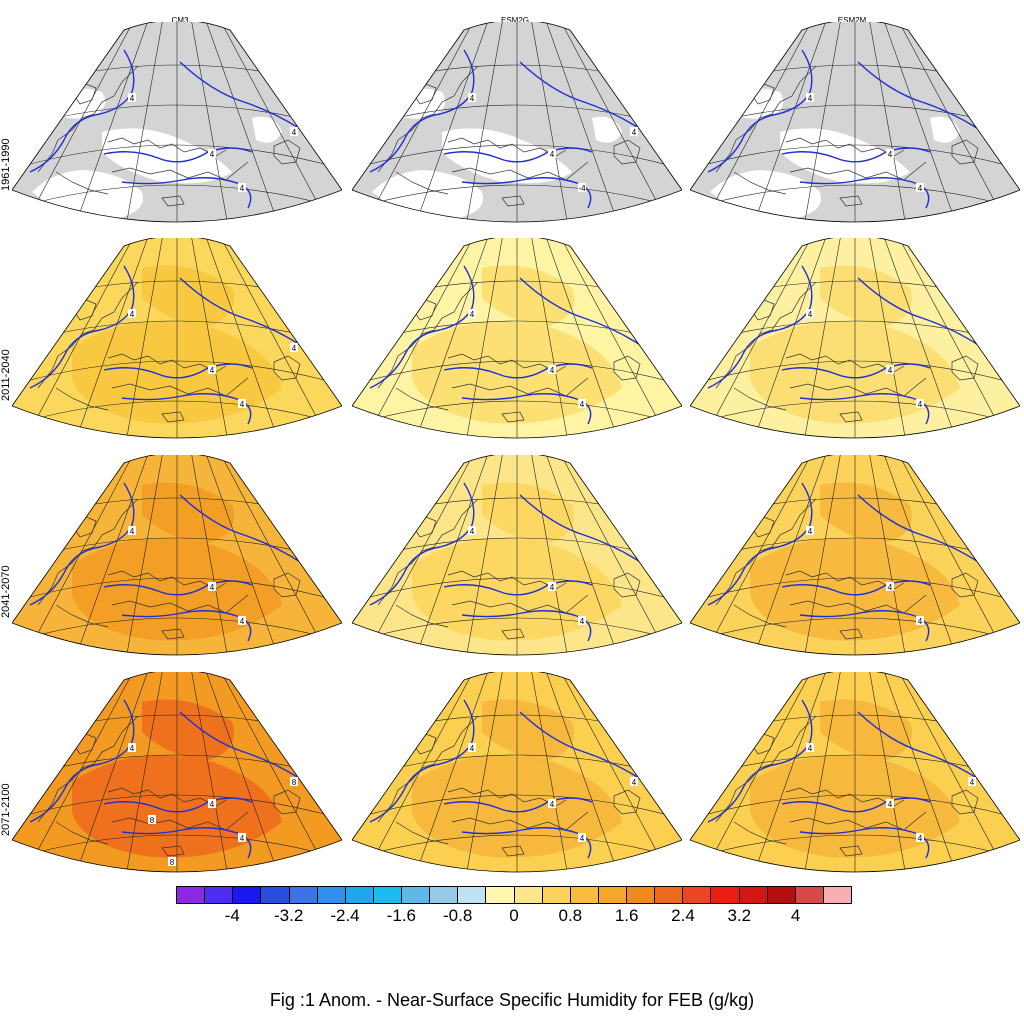 The width and height of the screenshot is (1024, 1024). Describe the element at coordinates (514, 915) in the screenshot. I see `colorbar-tick-label: 0` at that location.